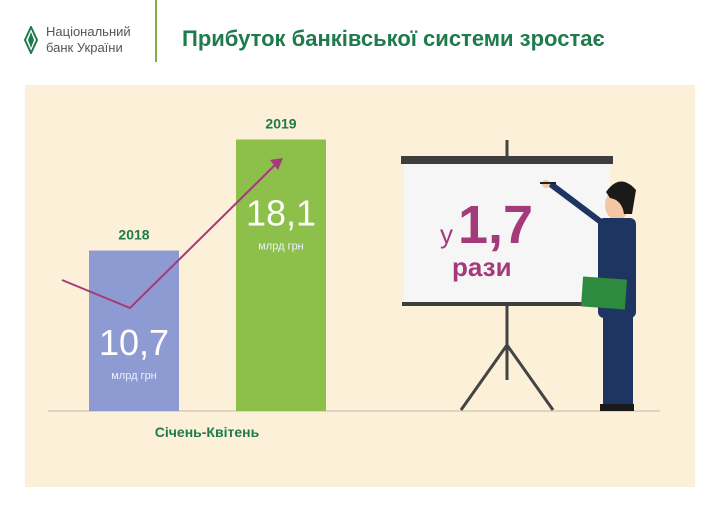  What do you see at coordinates (207, 432) in the screenshot?
I see `x-axis-label: Січень-Квітень` at bounding box center [207, 432].